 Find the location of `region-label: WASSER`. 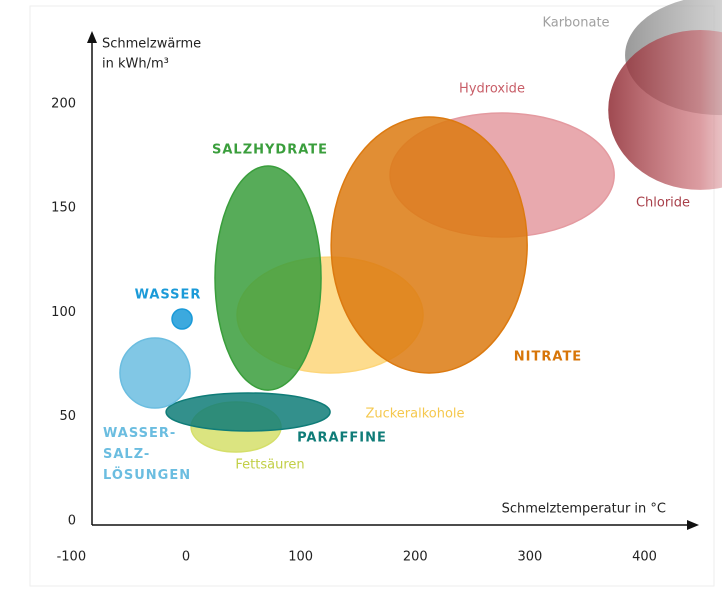

region-label: WASSER is located at coordinates (168, 295).